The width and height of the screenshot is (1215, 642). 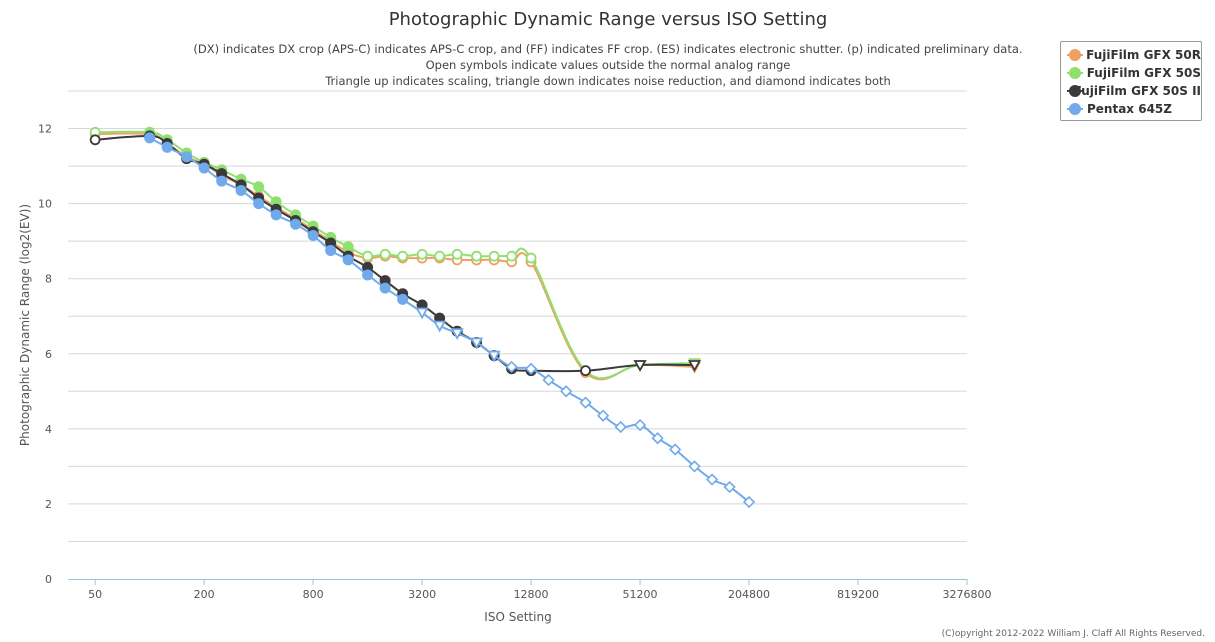 What do you see at coordinates (1129, 109) in the screenshot?
I see `legend-label: Pentax 645Z` at bounding box center [1129, 109].